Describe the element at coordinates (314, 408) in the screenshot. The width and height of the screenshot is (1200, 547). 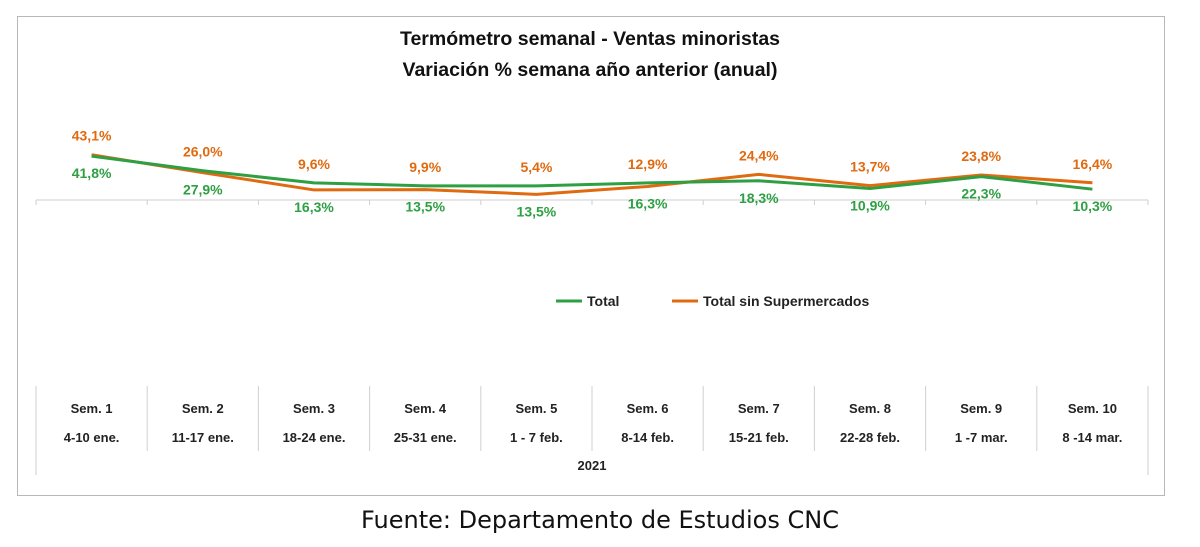
I see `category-week-label: Sem. 3` at that location.